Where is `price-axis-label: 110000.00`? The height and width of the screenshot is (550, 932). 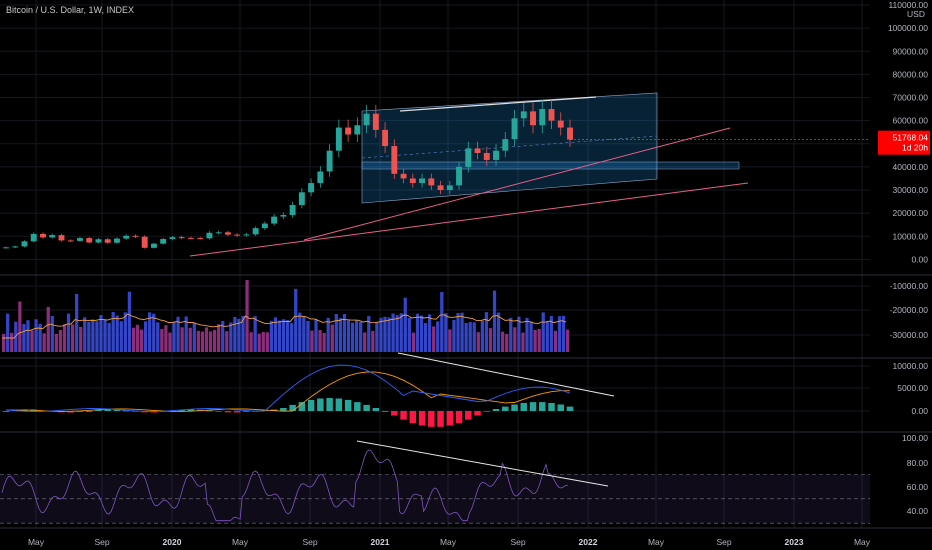
price-axis-label: 110000.00 is located at coordinates (908, 5).